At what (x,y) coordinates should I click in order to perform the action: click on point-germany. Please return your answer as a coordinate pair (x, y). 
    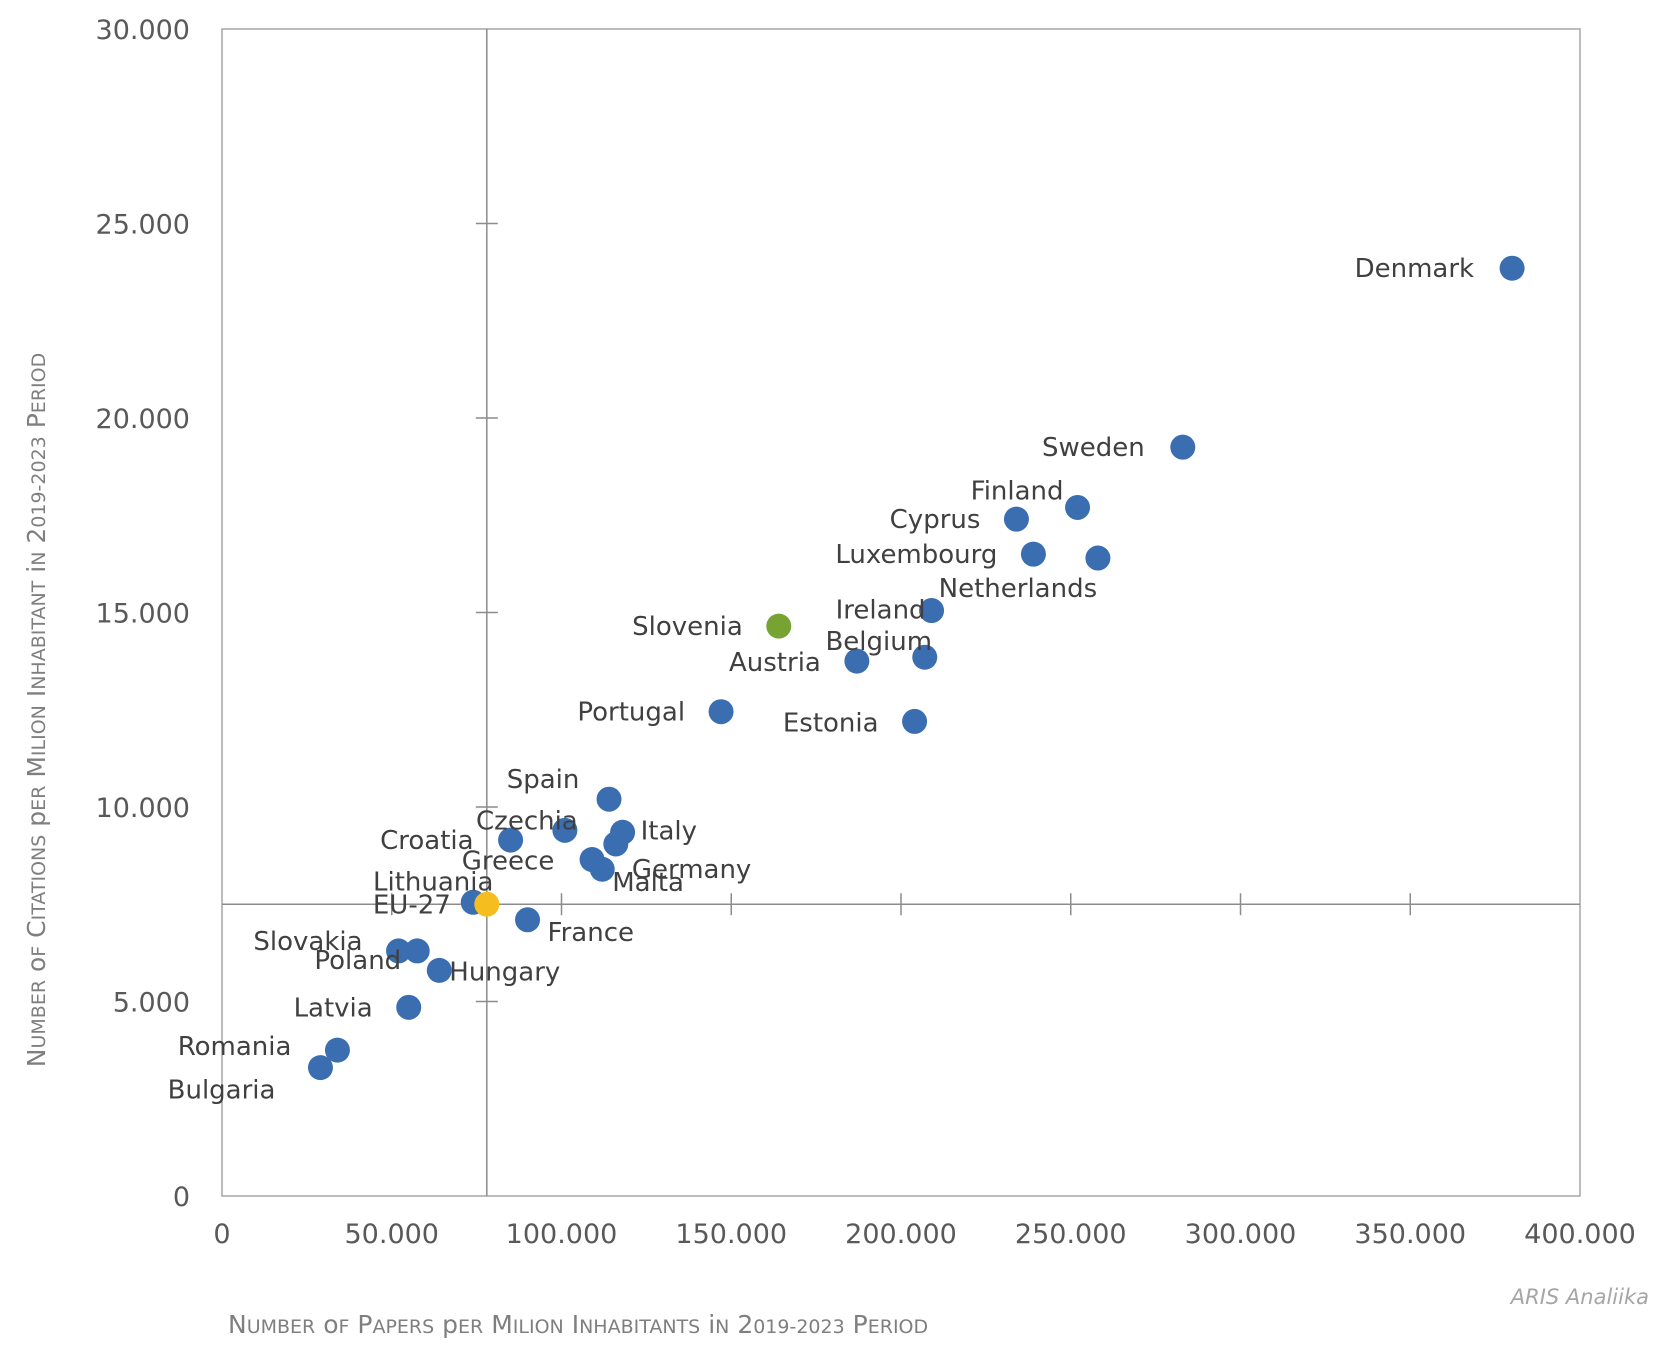
    Looking at the image, I should click on (616, 844).